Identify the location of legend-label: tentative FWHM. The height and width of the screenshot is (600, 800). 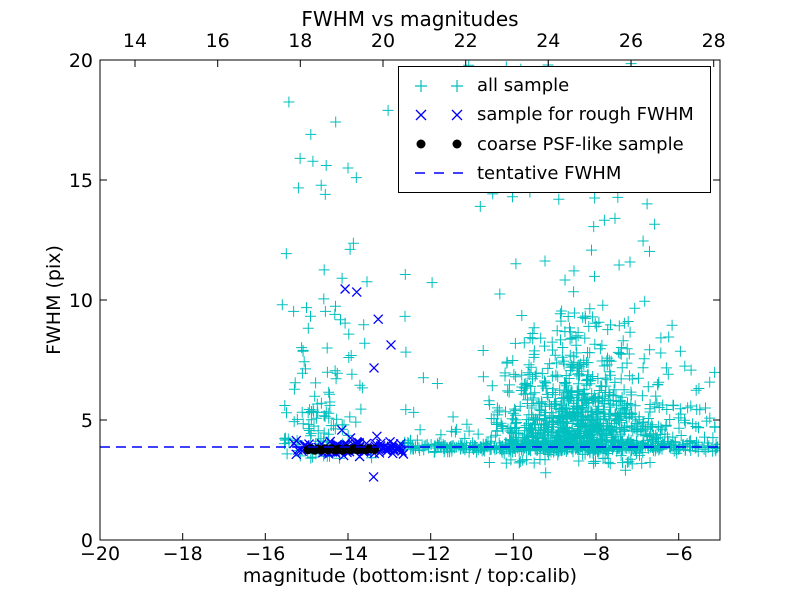
(549, 173).